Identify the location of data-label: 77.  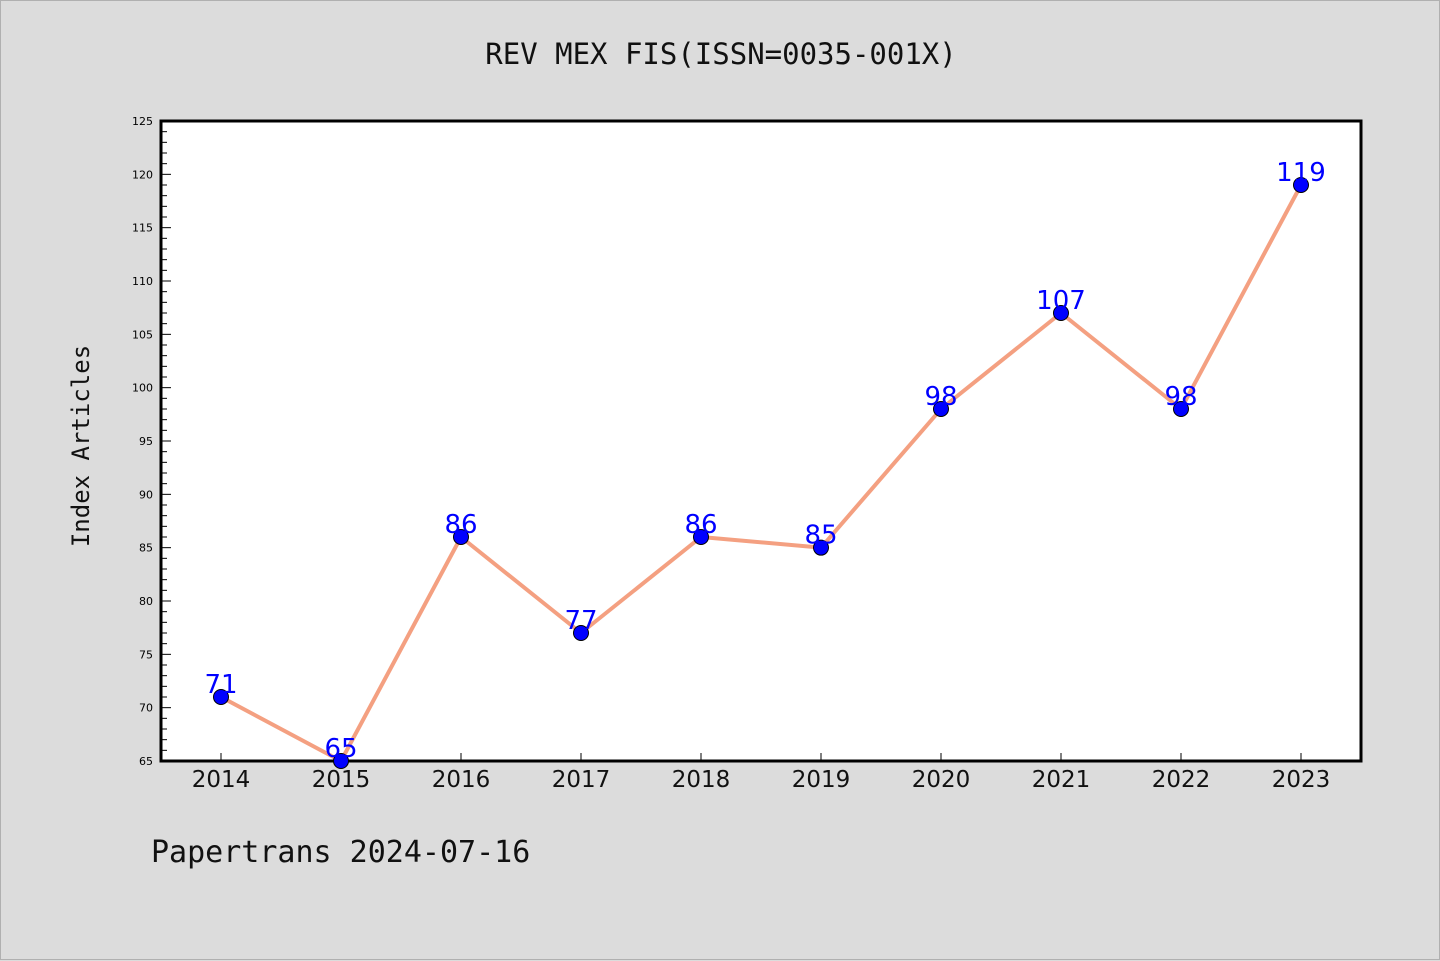
(580, 621).